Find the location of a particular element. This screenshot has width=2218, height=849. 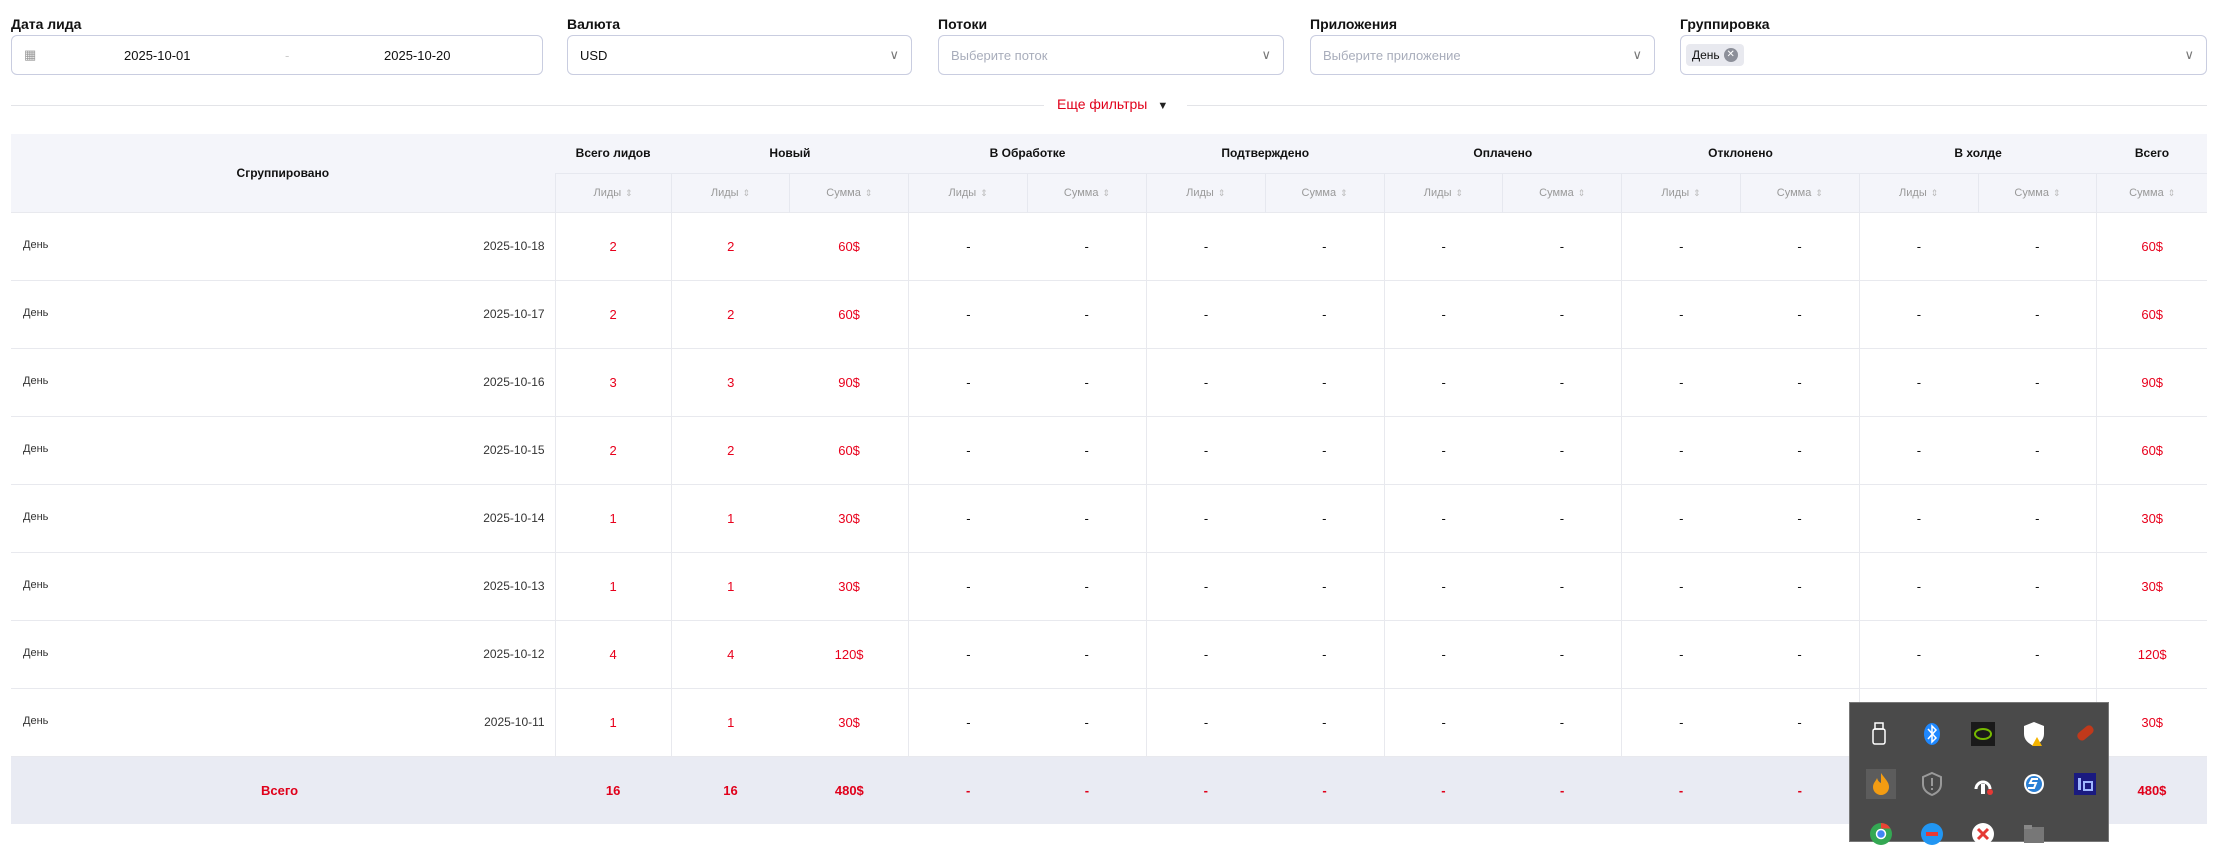

usb-drive-icon is located at coordinates (2085, 734).